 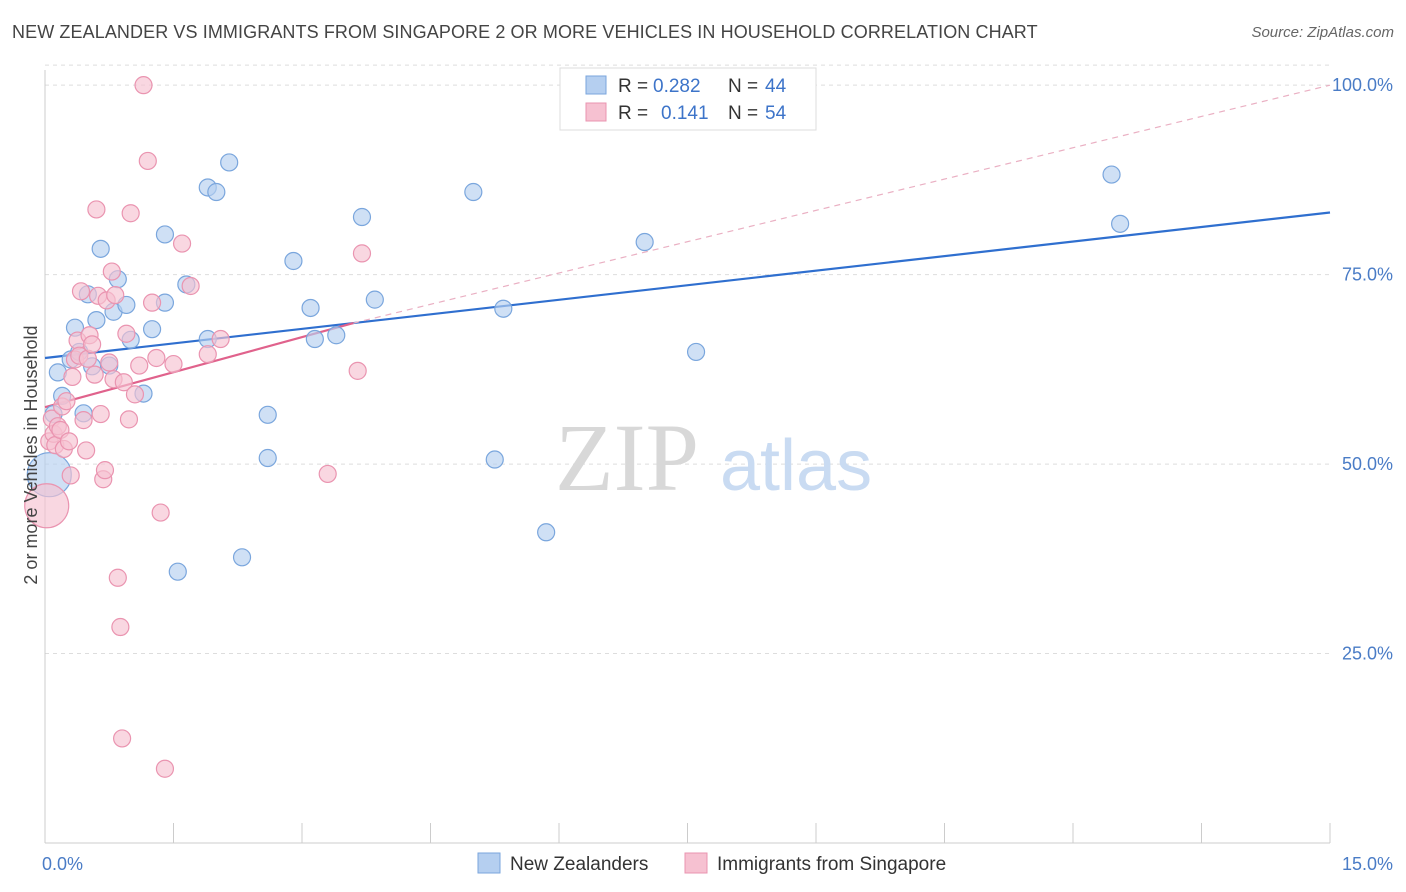 What do you see at coordinates (633, 113) in the screenshot?
I see `legend-r-label-2: R =` at bounding box center [633, 113].